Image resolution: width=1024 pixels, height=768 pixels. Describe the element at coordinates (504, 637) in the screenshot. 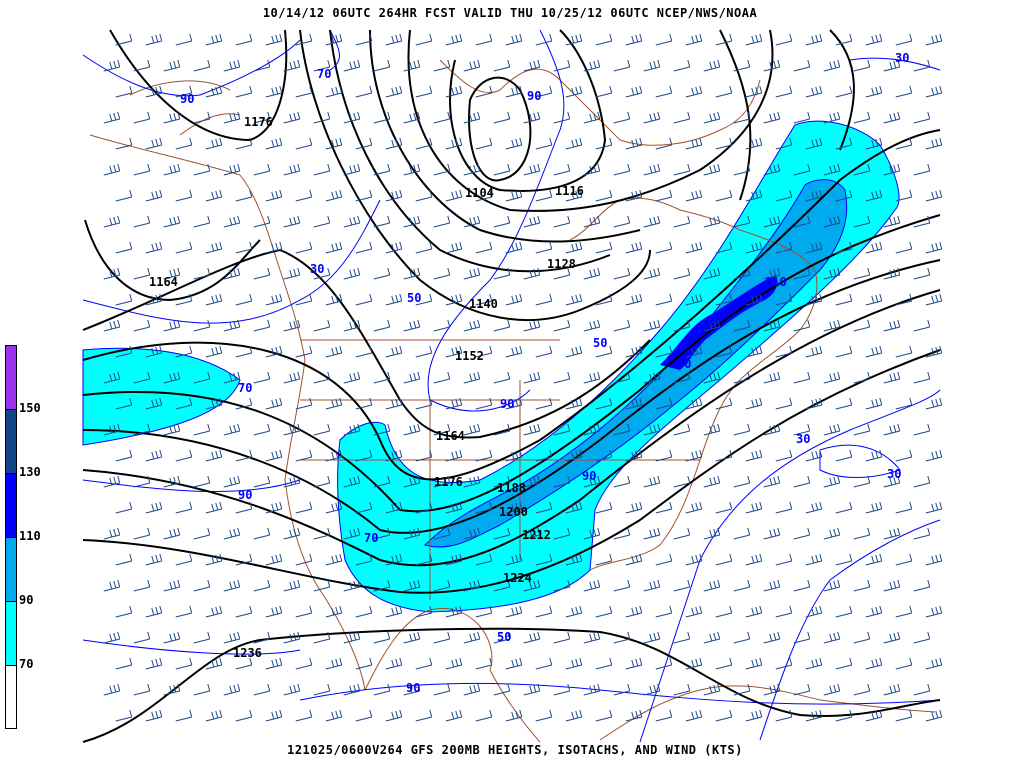

I see `isotach-label: 50` at that location.